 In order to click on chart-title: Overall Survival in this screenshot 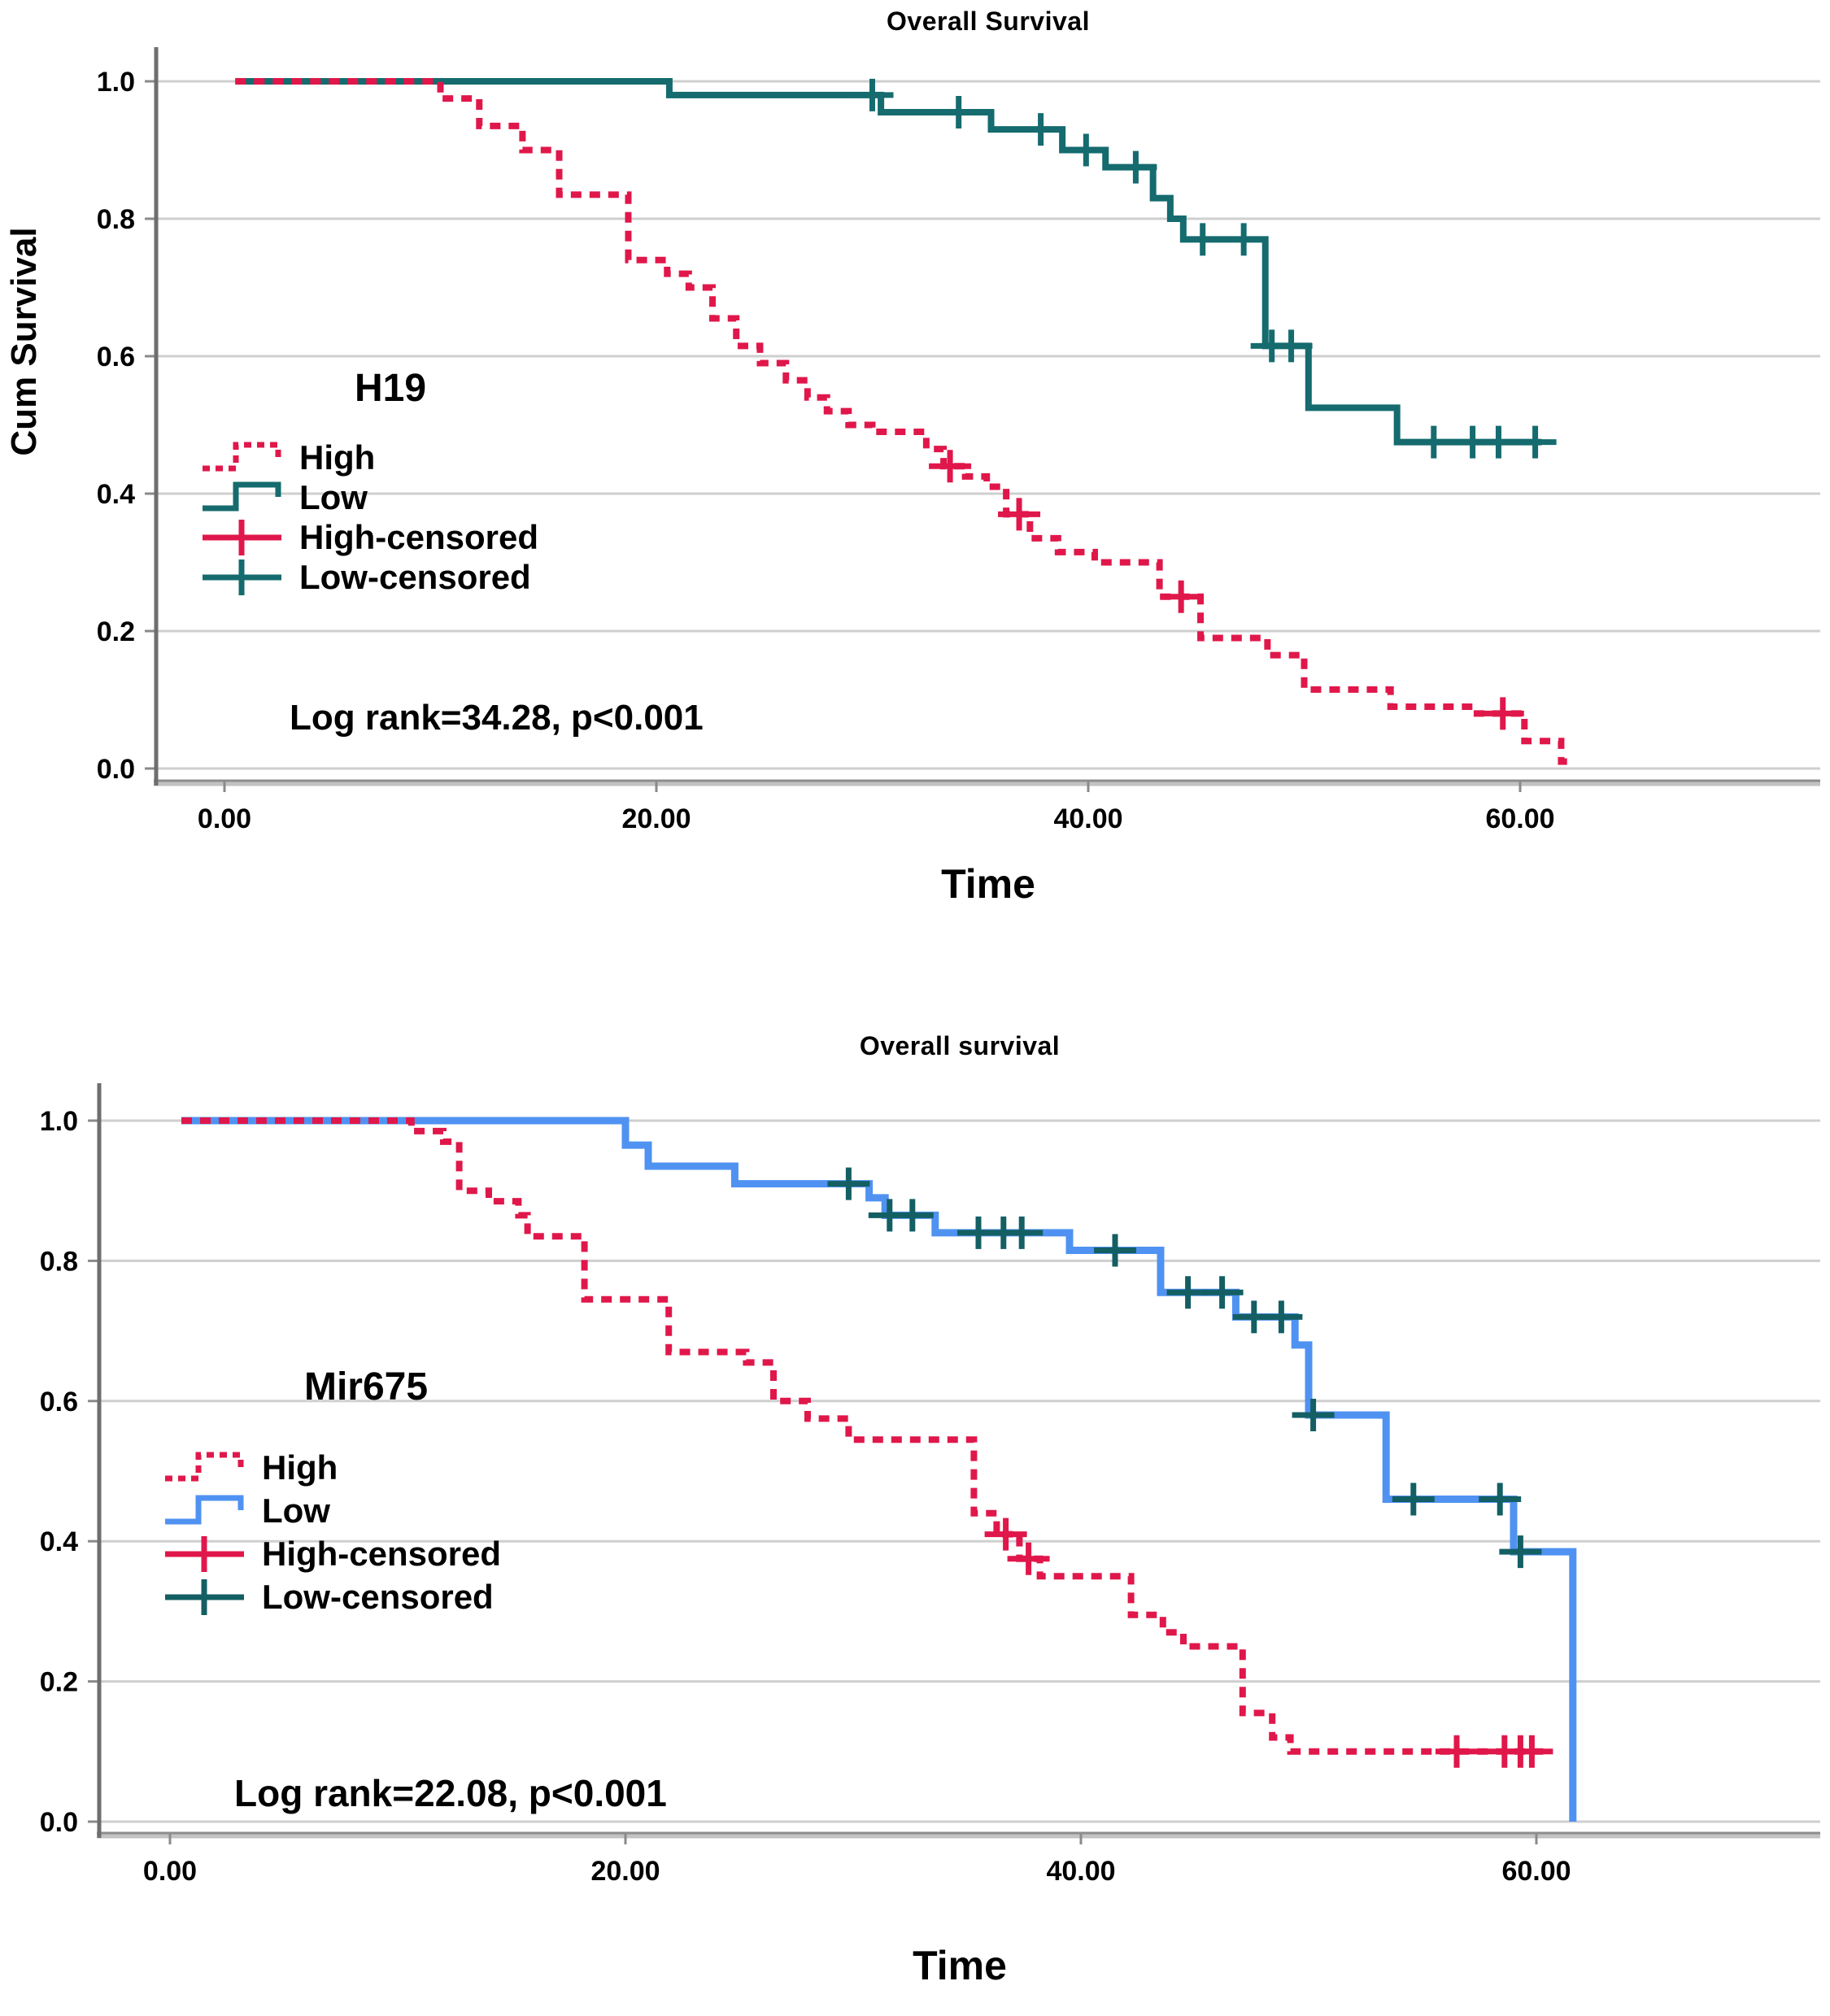, I will do `click(988, 21)`.